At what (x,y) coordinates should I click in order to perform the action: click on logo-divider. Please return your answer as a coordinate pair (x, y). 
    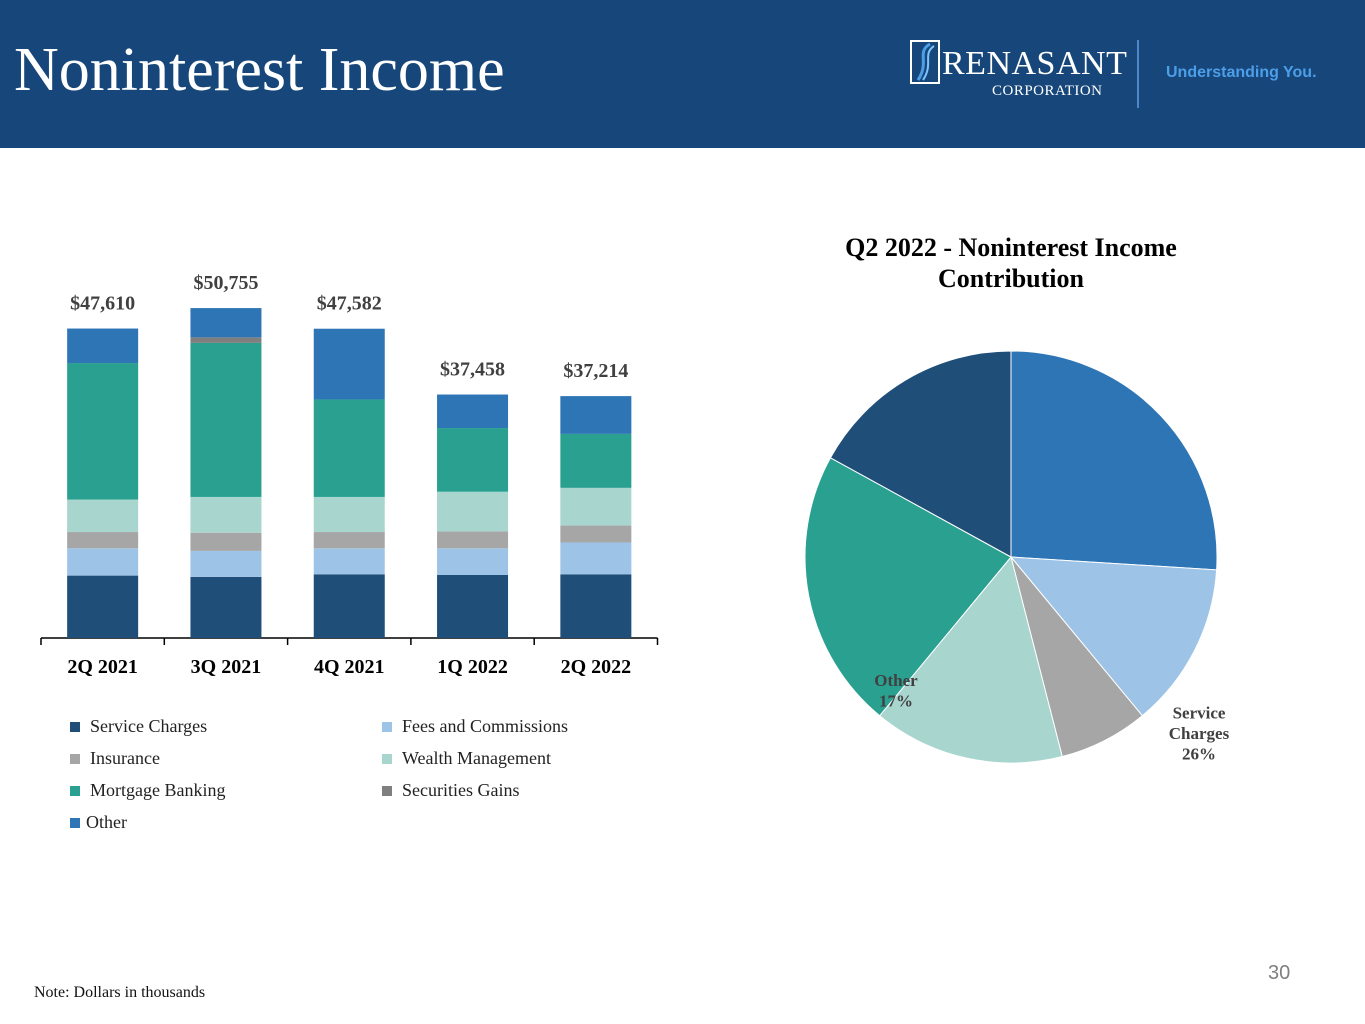
    Looking at the image, I should click on (1138, 74).